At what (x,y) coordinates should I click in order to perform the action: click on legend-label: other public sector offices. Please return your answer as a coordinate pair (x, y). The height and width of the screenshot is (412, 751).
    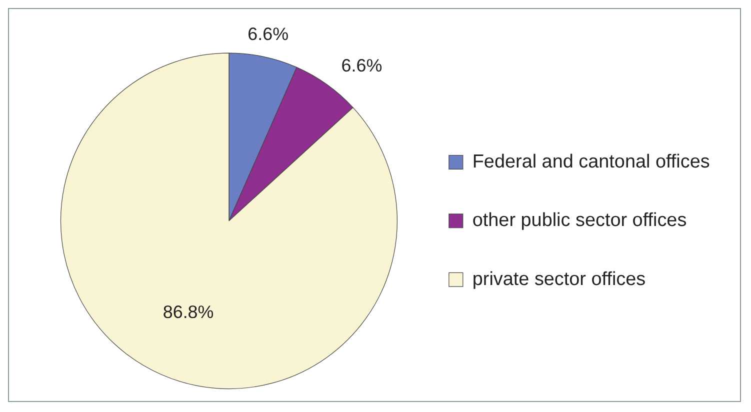
    Looking at the image, I should click on (579, 221).